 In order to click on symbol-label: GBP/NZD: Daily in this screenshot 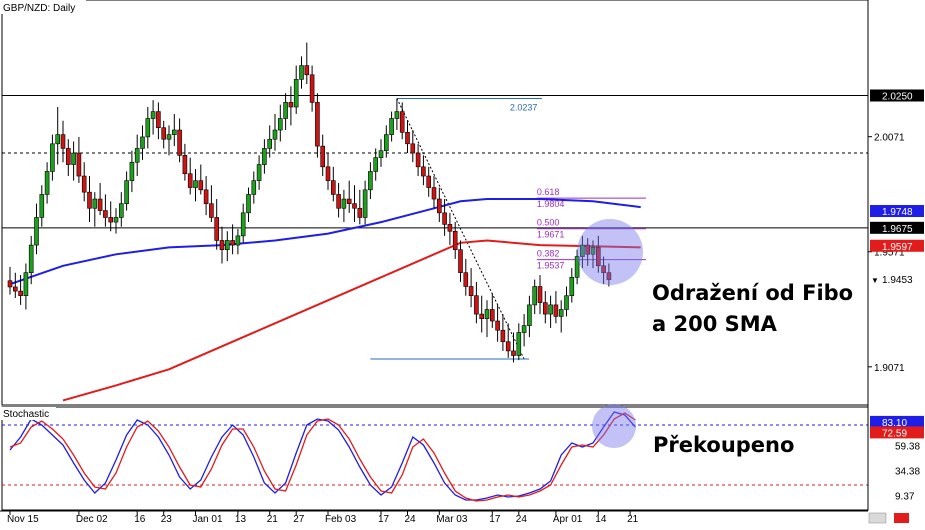, I will do `click(39, 8)`.